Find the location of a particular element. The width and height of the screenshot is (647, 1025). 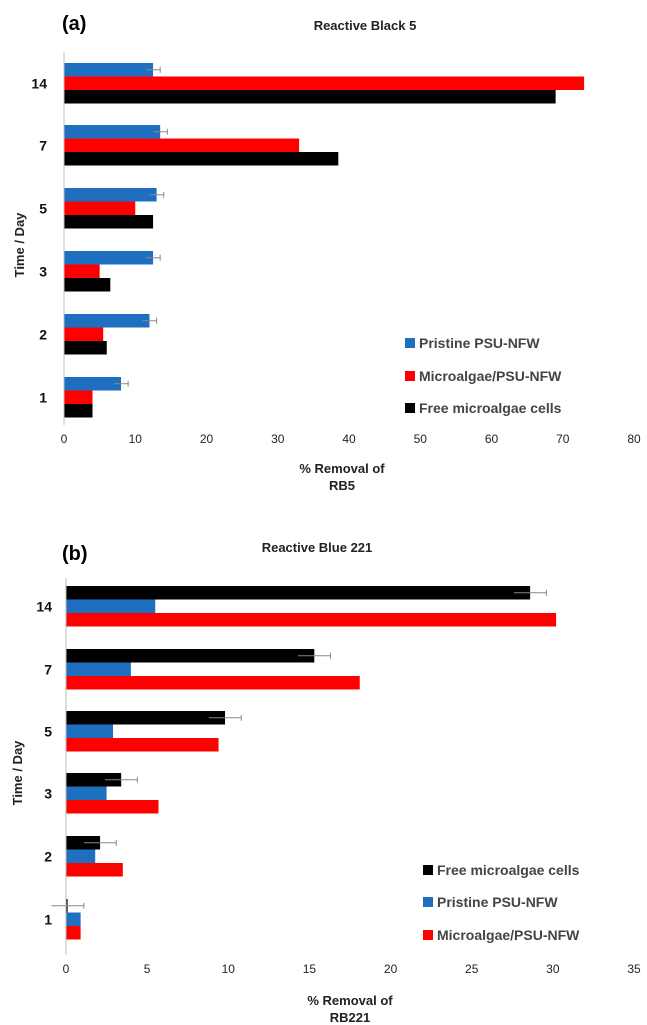

x-tick-label: 15 is located at coordinates (310, 969).